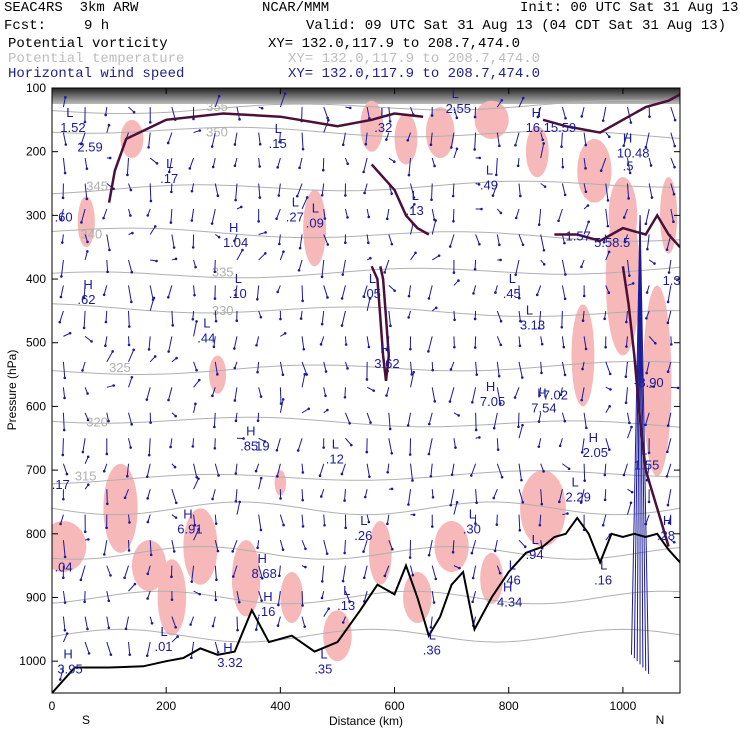 This screenshot has height=740, width=740. What do you see at coordinates (458, 108) in the screenshot?
I see `extremum-value: 2.55` at bounding box center [458, 108].